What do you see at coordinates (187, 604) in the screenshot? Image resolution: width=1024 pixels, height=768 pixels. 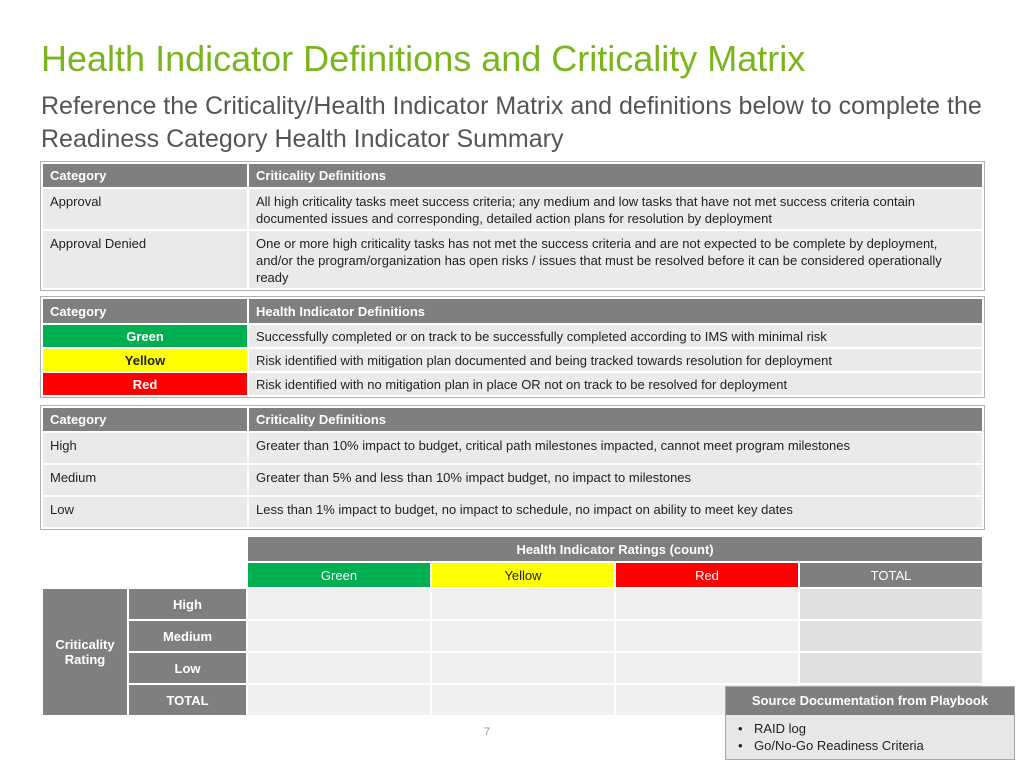 I see `row-header-high: High` at bounding box center [187, 604].